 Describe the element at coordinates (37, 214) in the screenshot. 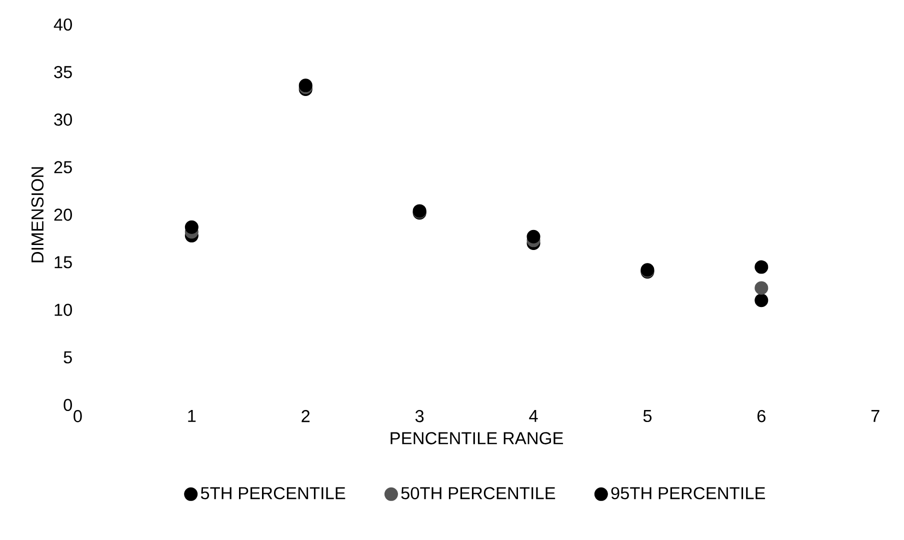

I see `y-axis-title: DIMENSION` at that location.